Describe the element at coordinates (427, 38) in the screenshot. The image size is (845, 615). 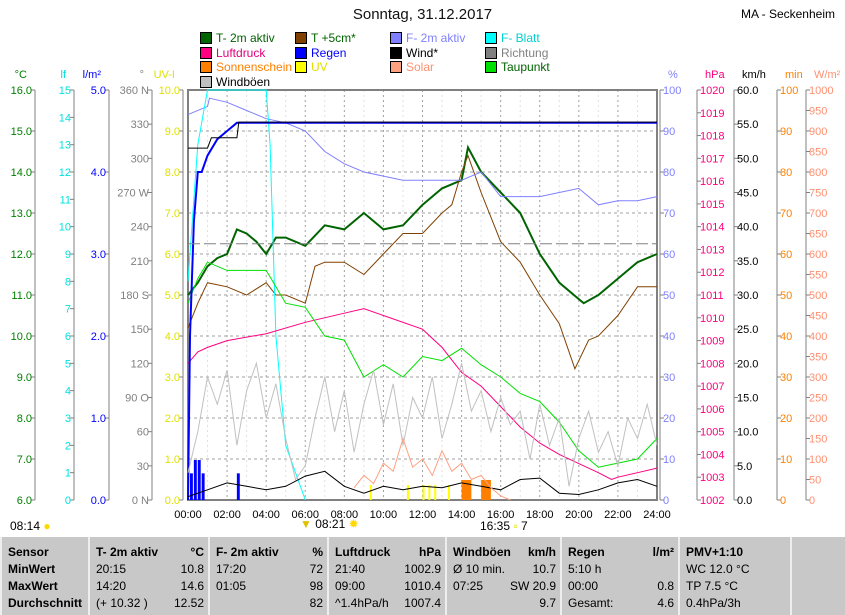
I see `legend-item: F- 2m aktiv` at that location.